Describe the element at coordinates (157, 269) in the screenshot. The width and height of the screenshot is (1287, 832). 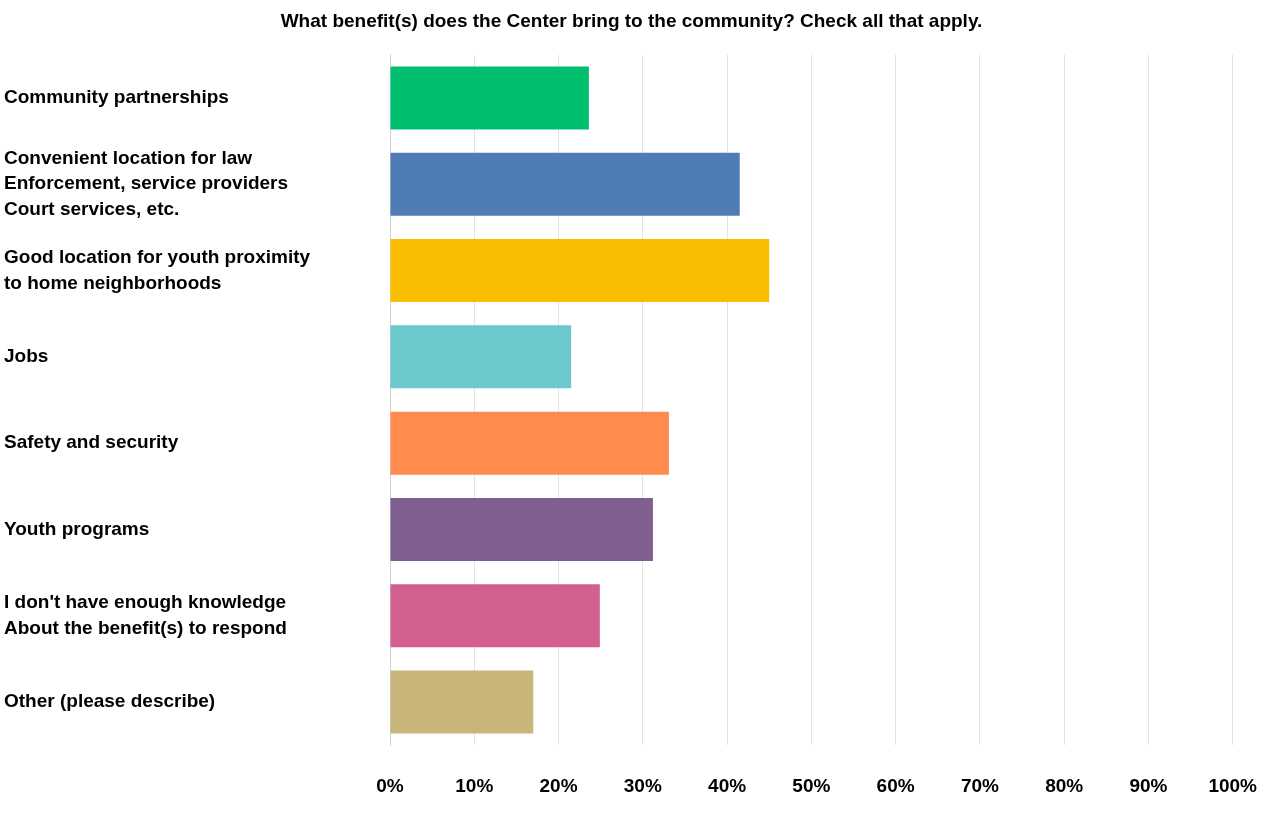
I see `y-tick-label: Good location for youth proximity to home neighborhoods` at that location.